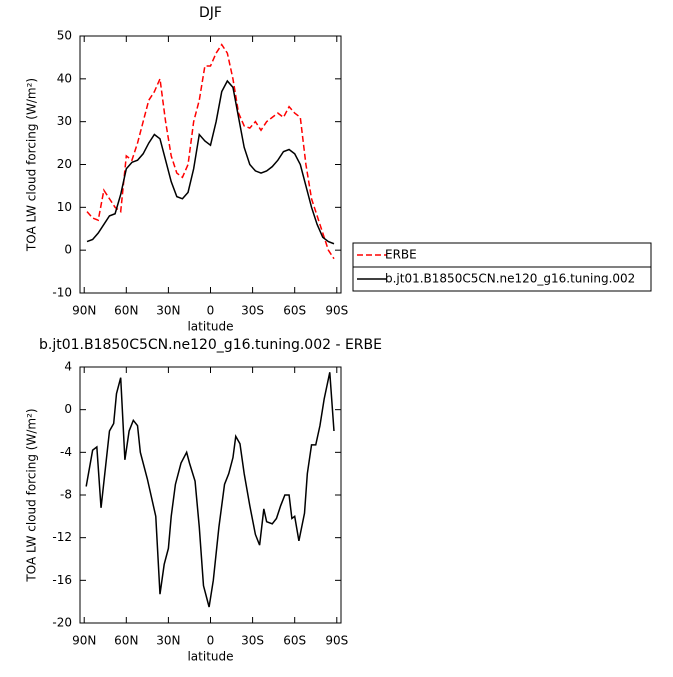 The image size is (673, 677). What do you see at coordinates (62, 580) in the screenshot?
I see `y-tick-label: -16` at bounding box center [62, 580].